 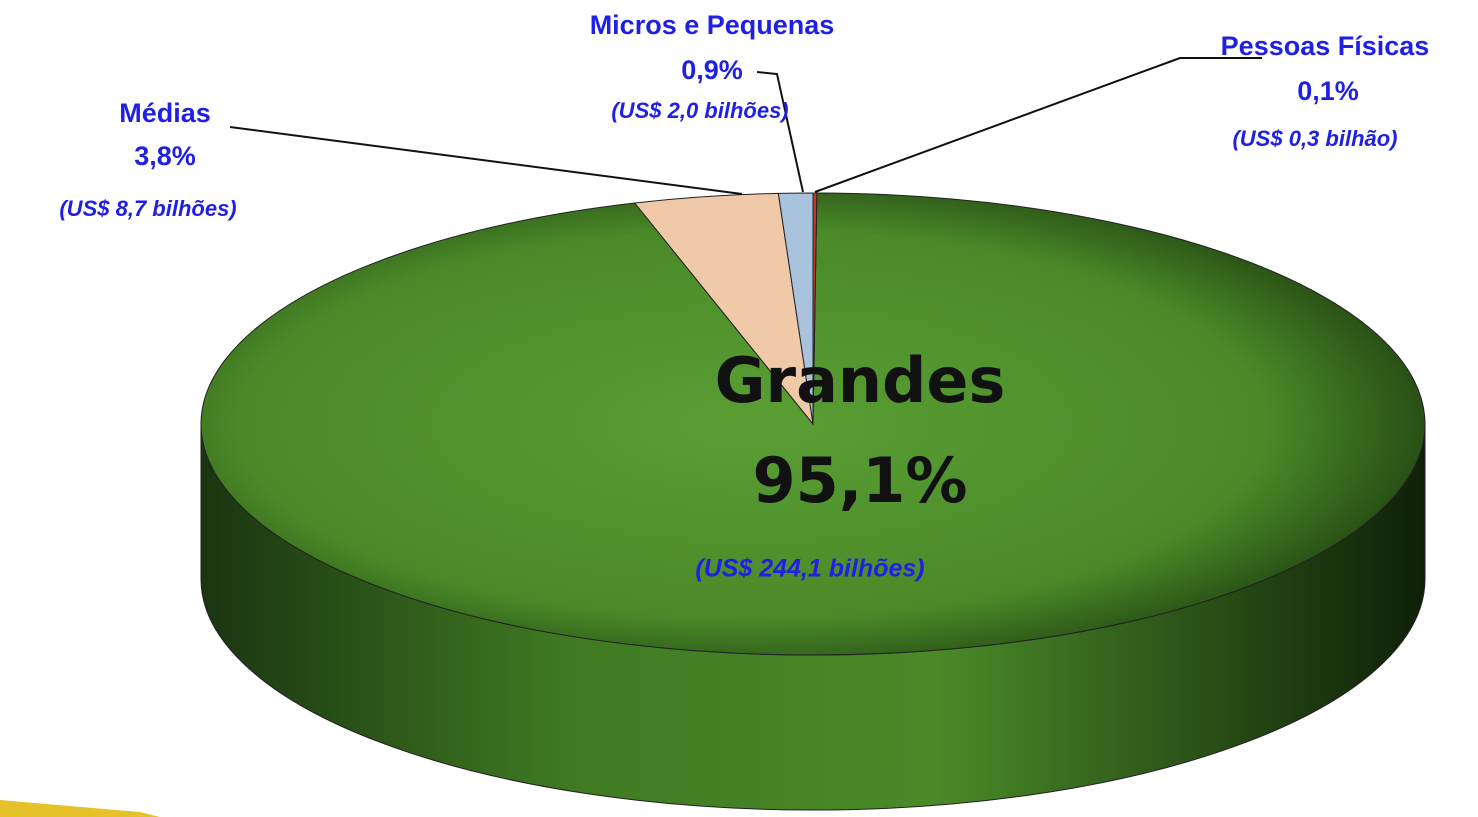 I want to click on value-label: 95,1%, so click(x=859, y=480).